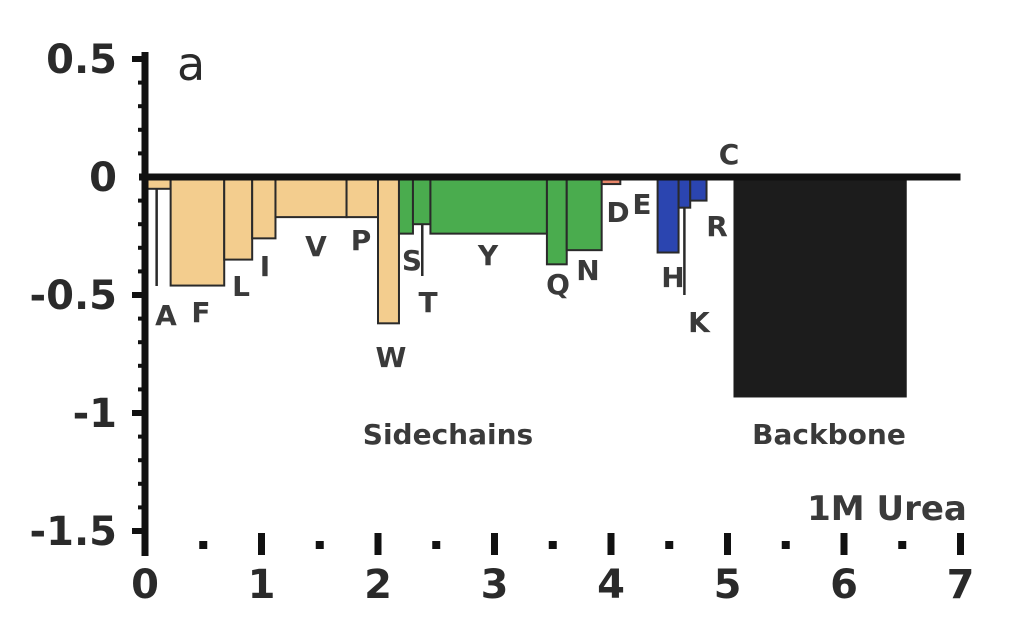  What do you see at coordinates (961, 585) in the screenshot?
I see `x-tick-label: 7` at bounding box center [961, 585].